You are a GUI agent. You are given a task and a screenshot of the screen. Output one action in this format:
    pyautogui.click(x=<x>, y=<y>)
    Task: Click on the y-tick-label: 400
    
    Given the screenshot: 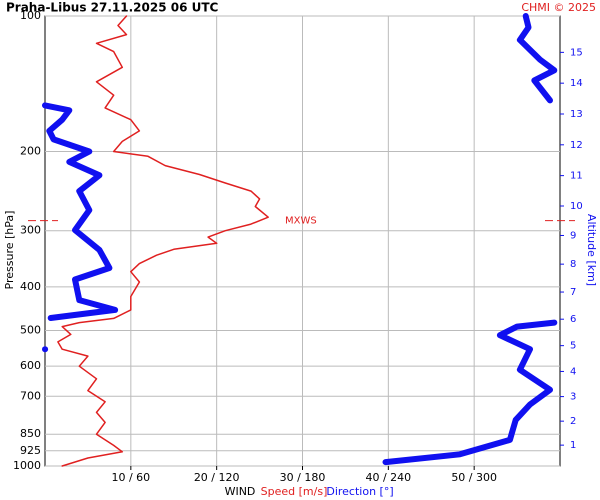 What is the action you would take?
    pyautogui.click(x=30, y=286)
    